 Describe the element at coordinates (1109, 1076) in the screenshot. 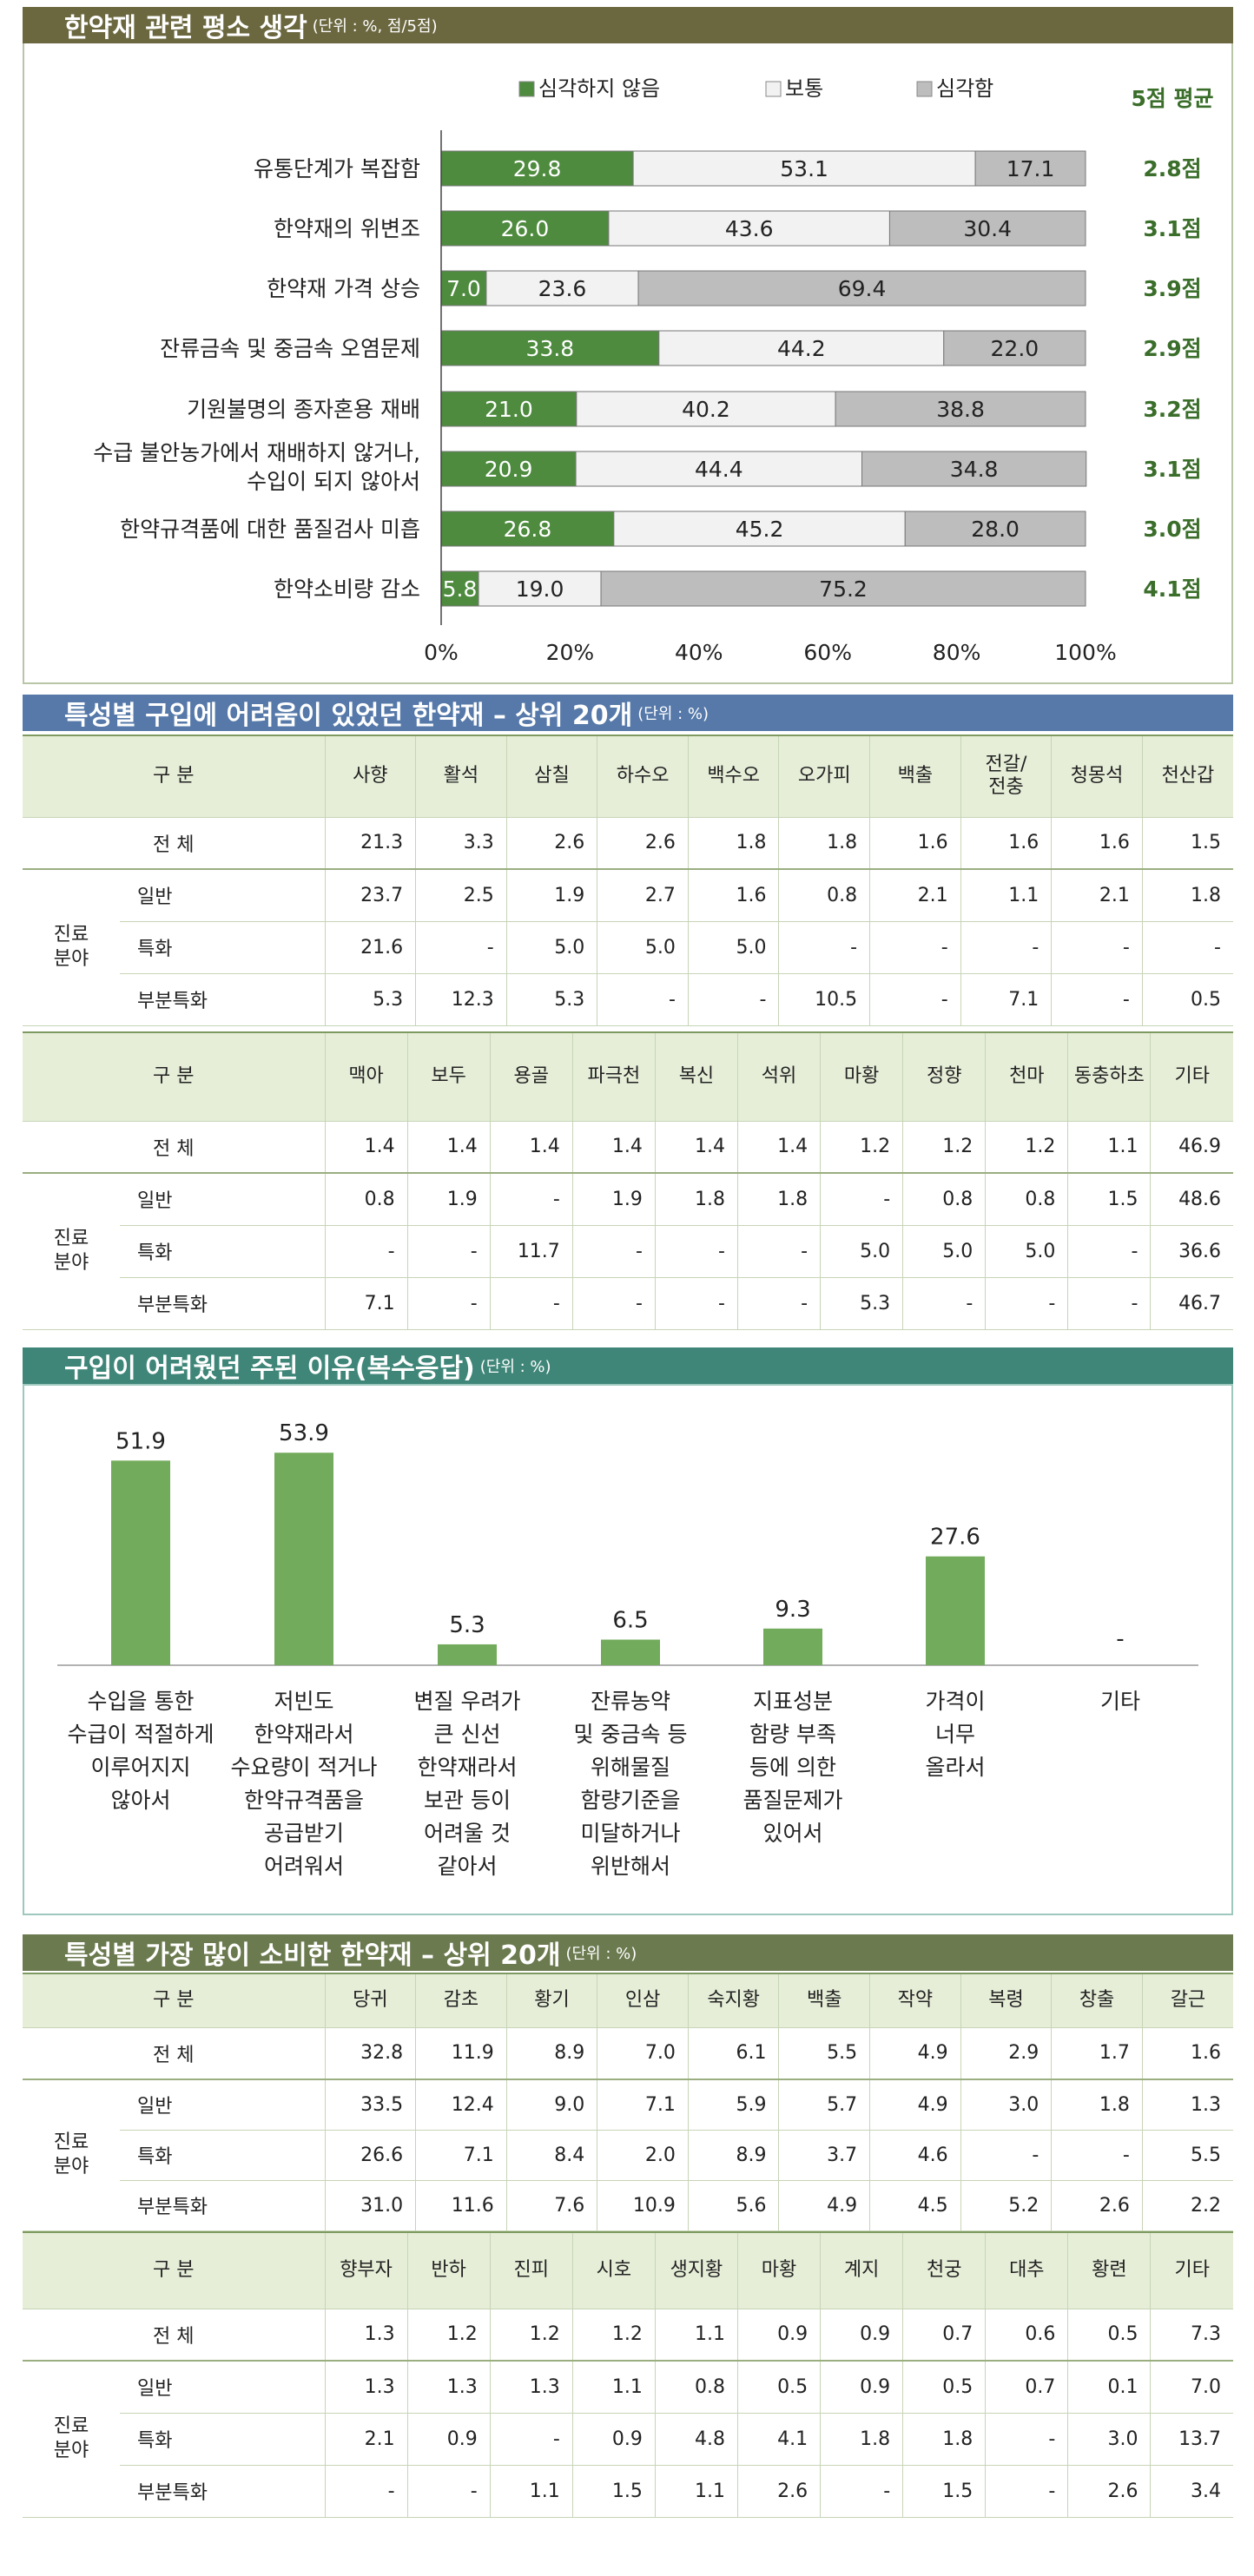

I see `column-header: 동충하초` at that location.